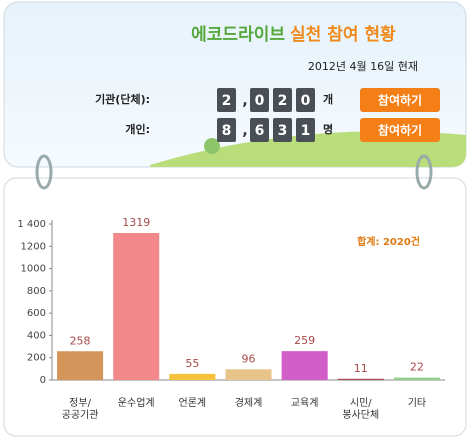 The image size is (470, 438). I want to click on brand: 에코드라이브, so click(238, 35).